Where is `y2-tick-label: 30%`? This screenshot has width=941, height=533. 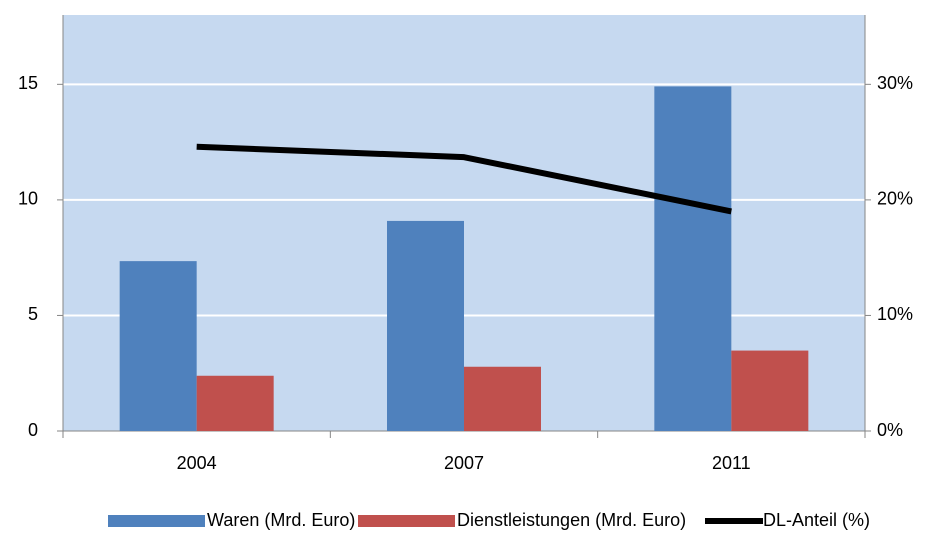 y2-tick-label: 30% is located at coordinates (895, 83).